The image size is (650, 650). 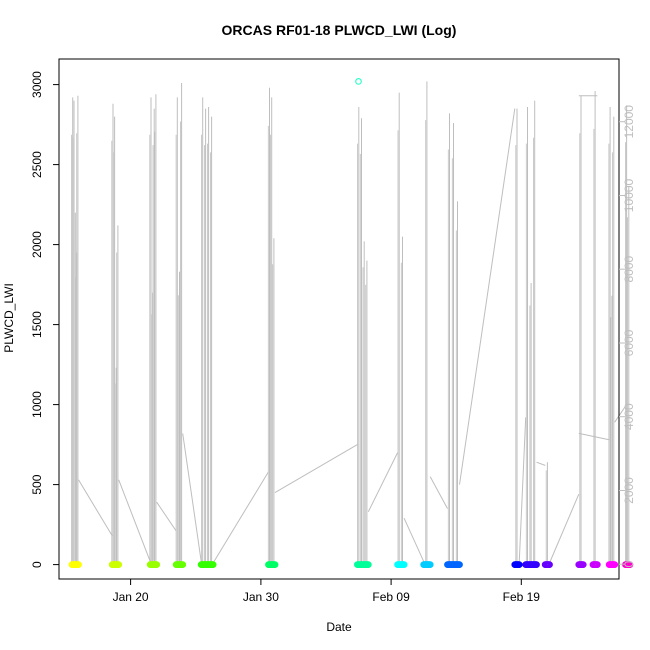 I want to click on x-axis-label: Date, so click(x=339, y=627).